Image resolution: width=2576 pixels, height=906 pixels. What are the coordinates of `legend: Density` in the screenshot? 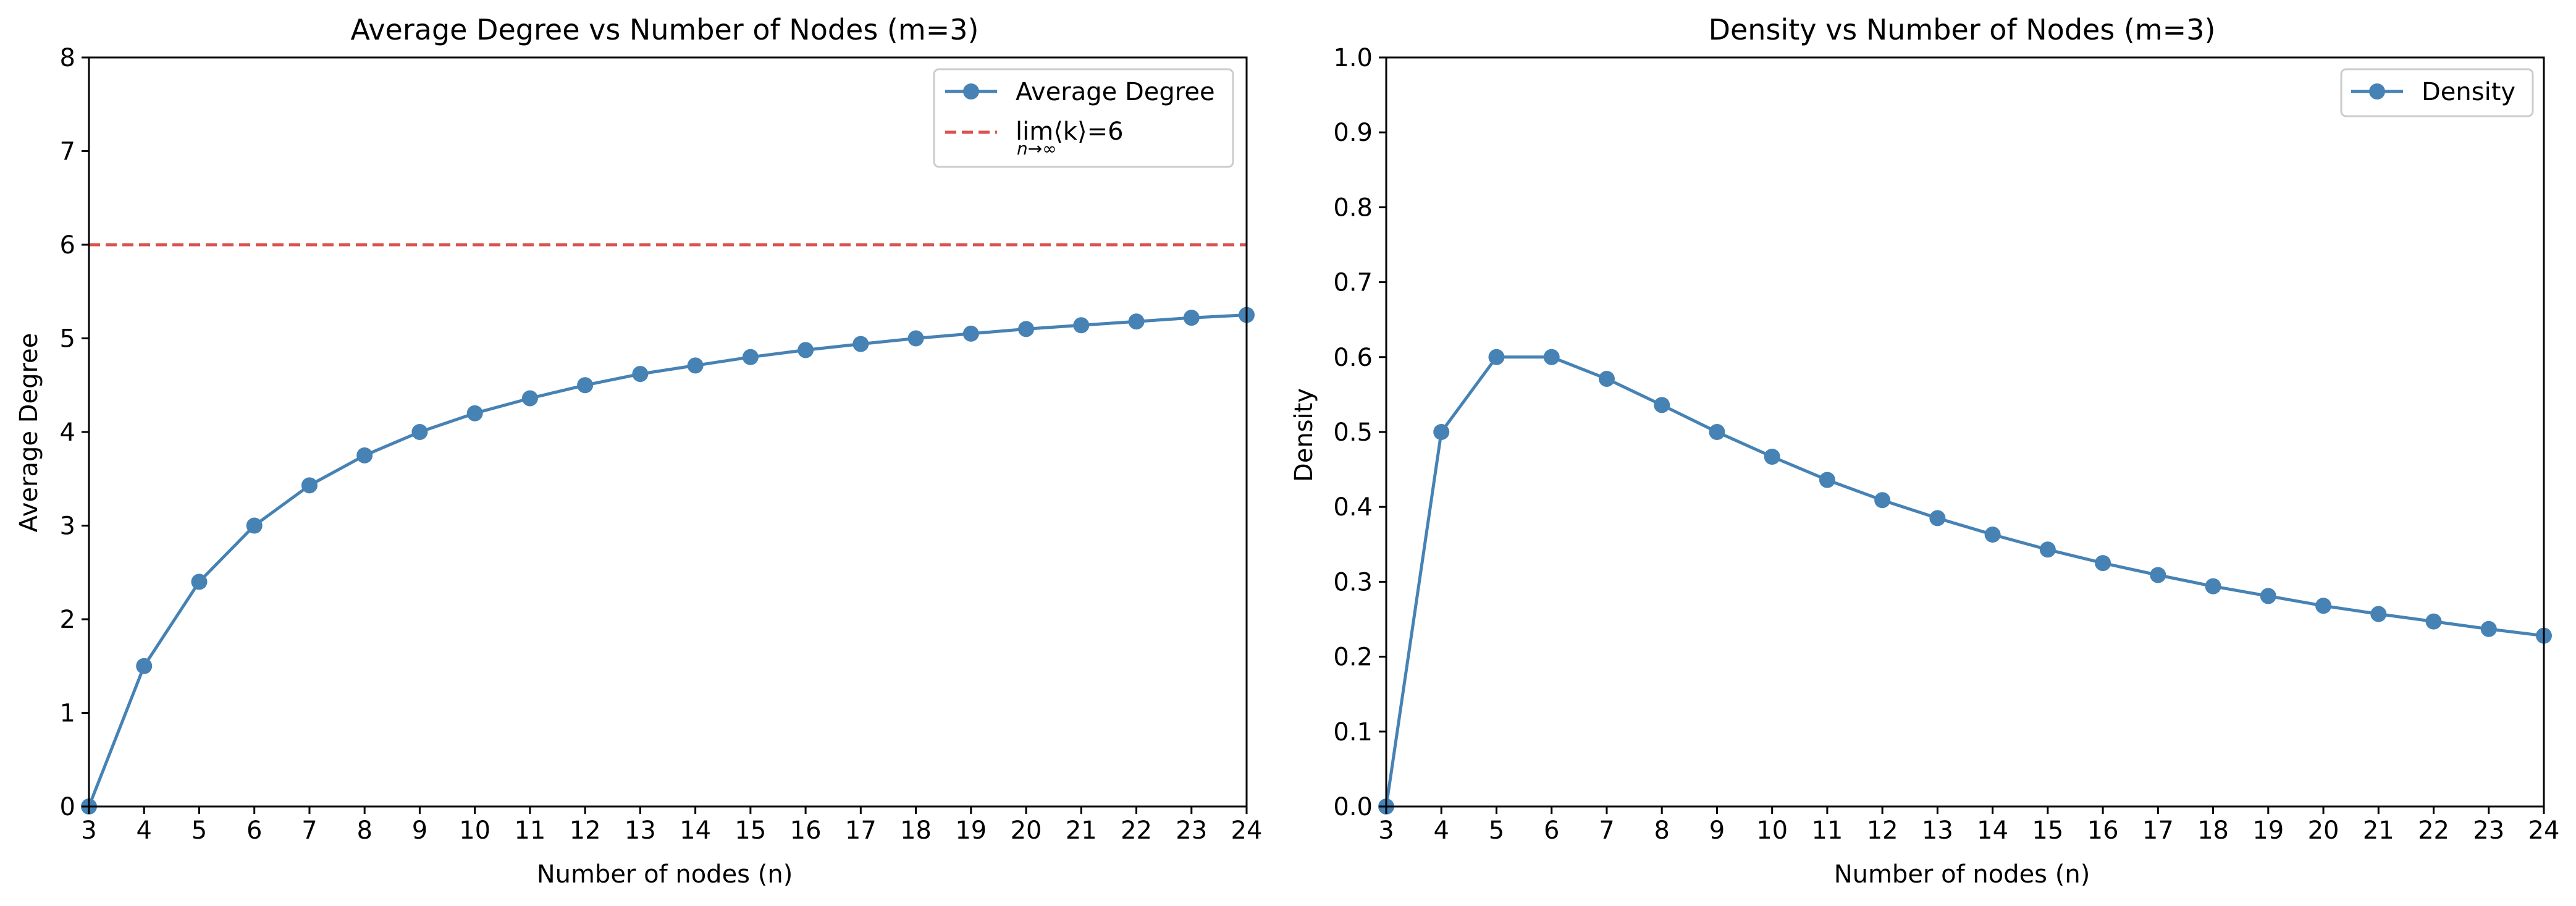 It's located at (2437, 92).